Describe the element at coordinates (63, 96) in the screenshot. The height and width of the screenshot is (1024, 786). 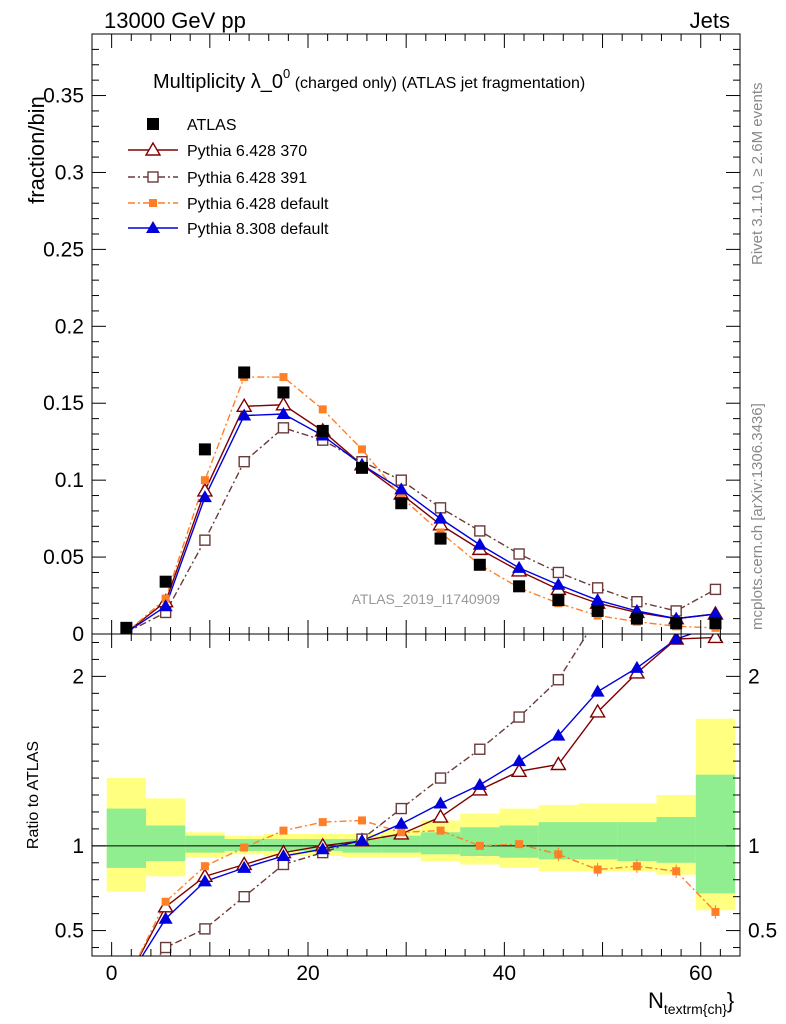
I see `top-ytick-label: 0.35` at that location.